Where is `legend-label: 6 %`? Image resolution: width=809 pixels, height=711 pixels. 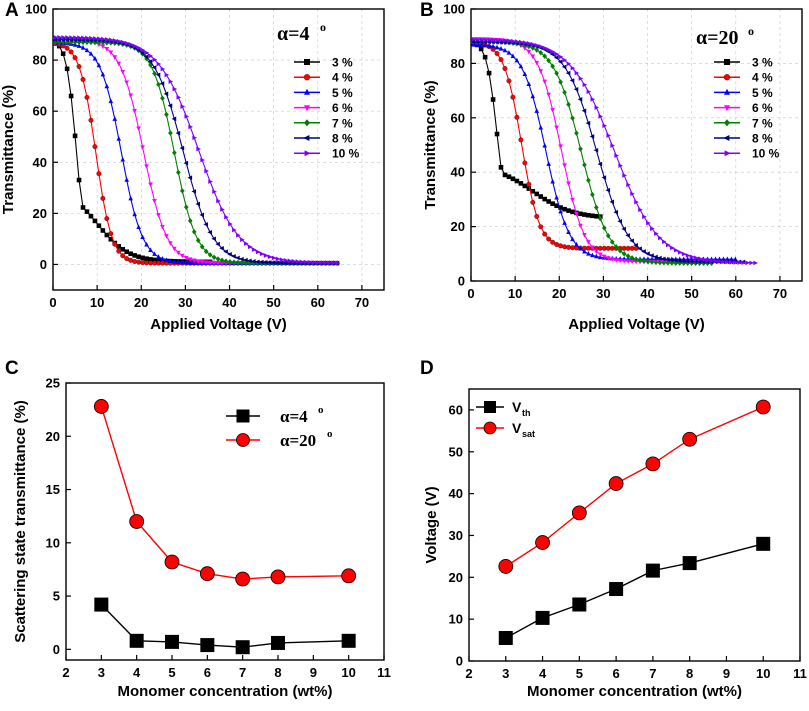
legend-label: 6 % is located at coordinates (342, 108).